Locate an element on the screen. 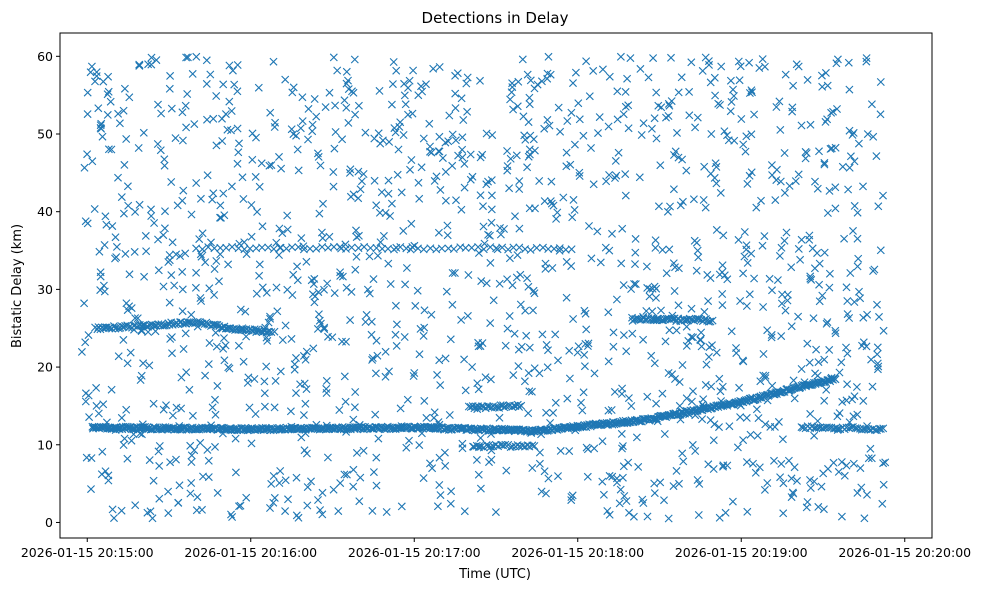 This screenshot has width=986, height=590. chart-title: Detections in Delay is located at coordinates (495, 18).